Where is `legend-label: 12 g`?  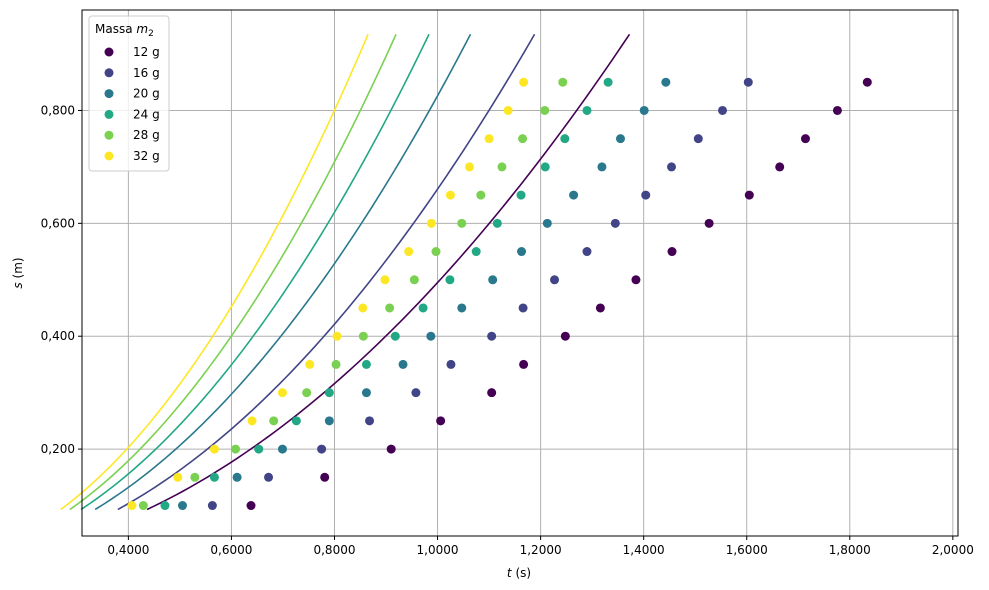
legend-label: 12 g is located at coordinates (146, 52).